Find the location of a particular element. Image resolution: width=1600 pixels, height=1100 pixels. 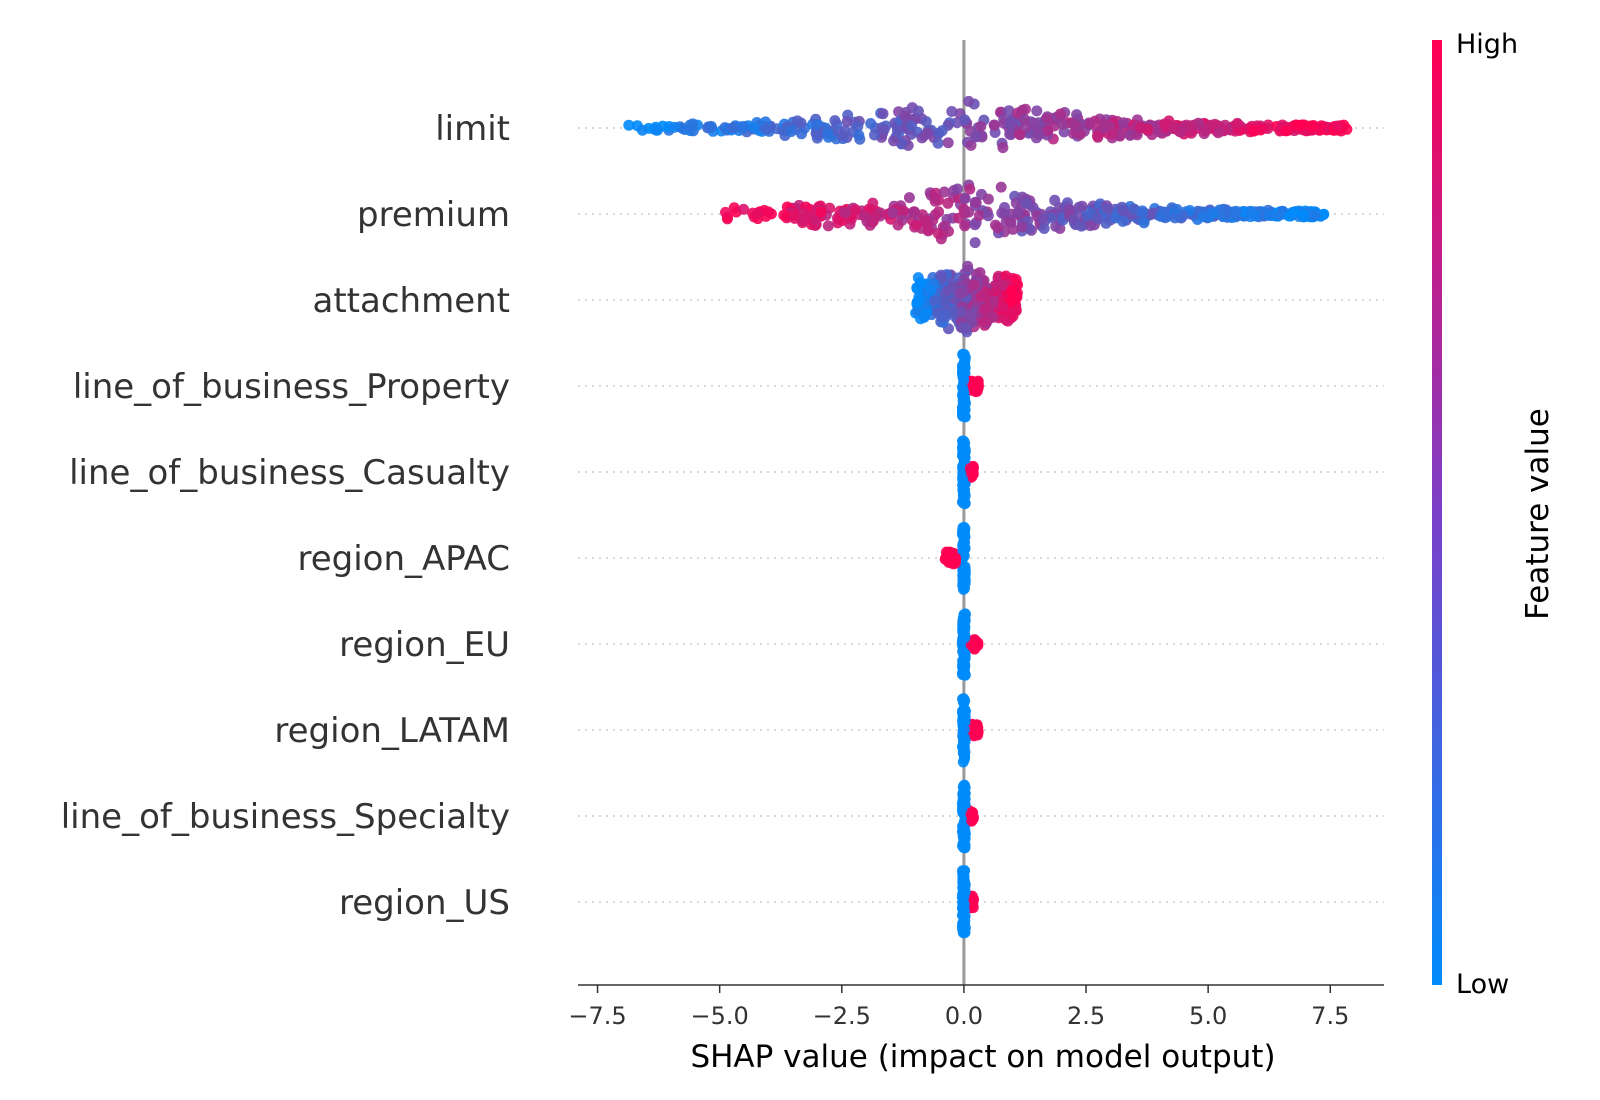

x-tick-label: −7.5 is located at coordinates (597, 1016).